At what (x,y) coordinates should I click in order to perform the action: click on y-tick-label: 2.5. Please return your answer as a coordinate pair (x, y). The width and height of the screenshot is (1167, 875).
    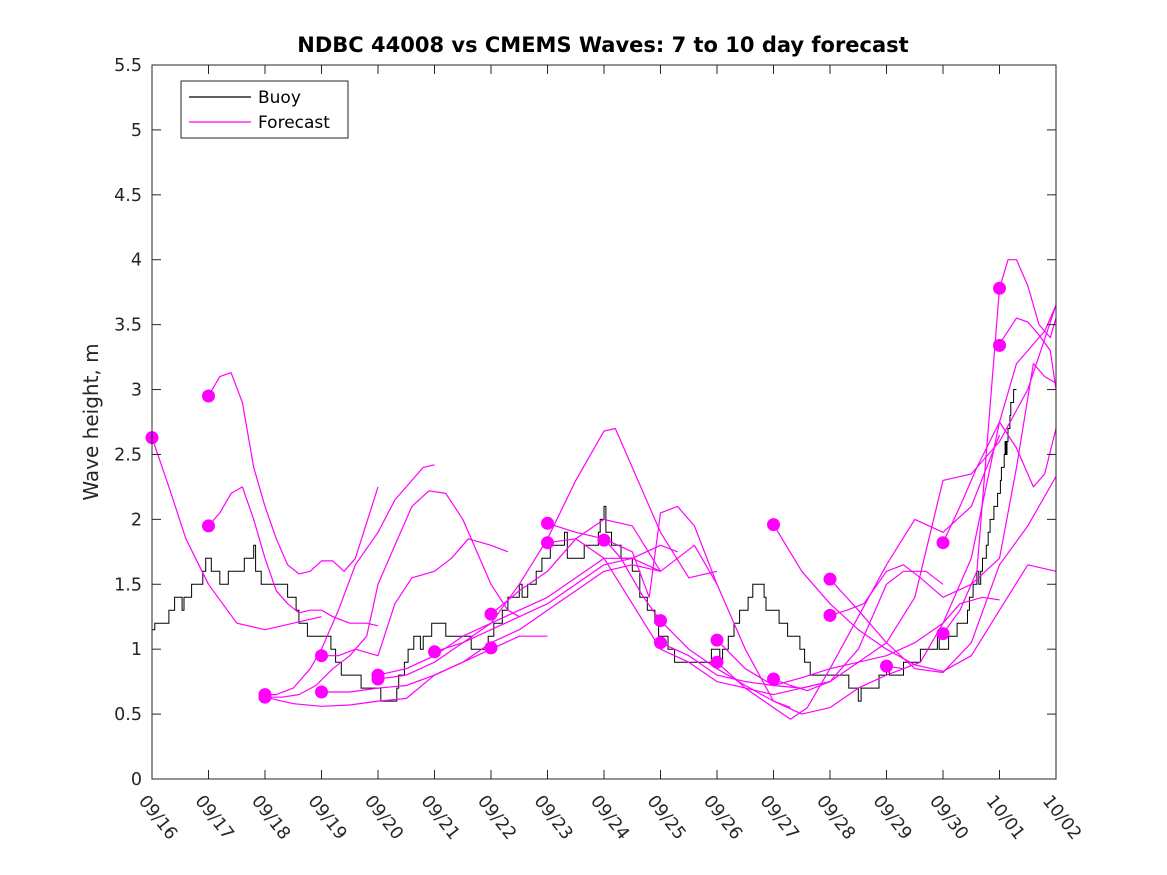
    Looking at the image, I should click on (128, 455).